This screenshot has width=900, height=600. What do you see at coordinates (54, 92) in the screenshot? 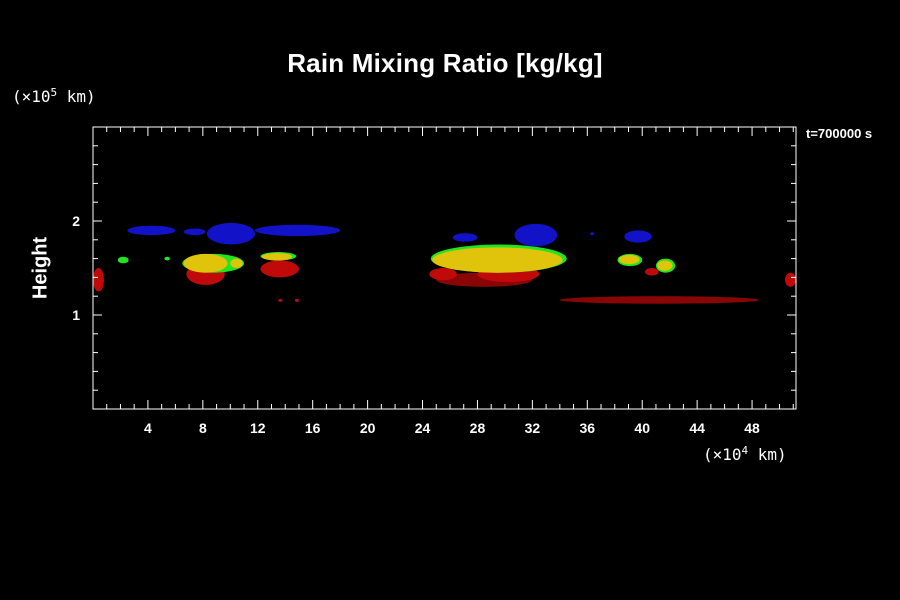
I see `y-unit-exponent: 5` at bounding box center [54, 92].